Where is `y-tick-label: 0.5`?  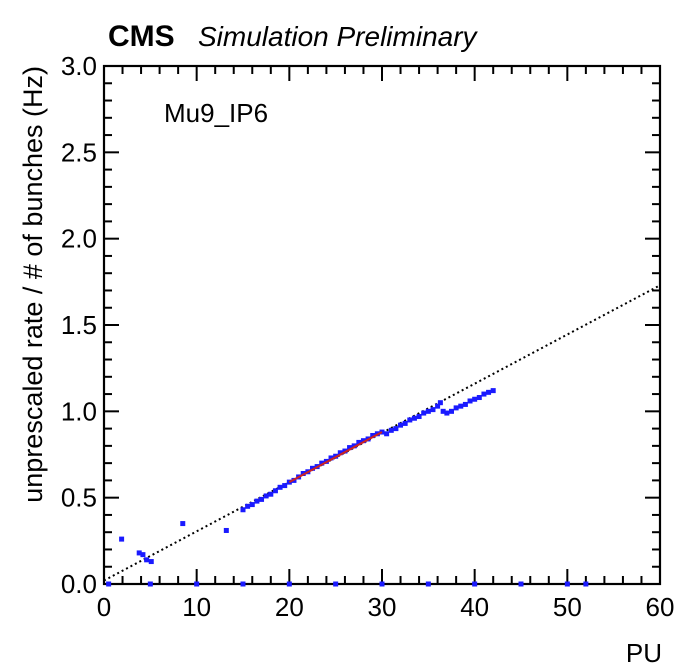
y-tick-label: 0.5 is located at coordinates (79, 498).